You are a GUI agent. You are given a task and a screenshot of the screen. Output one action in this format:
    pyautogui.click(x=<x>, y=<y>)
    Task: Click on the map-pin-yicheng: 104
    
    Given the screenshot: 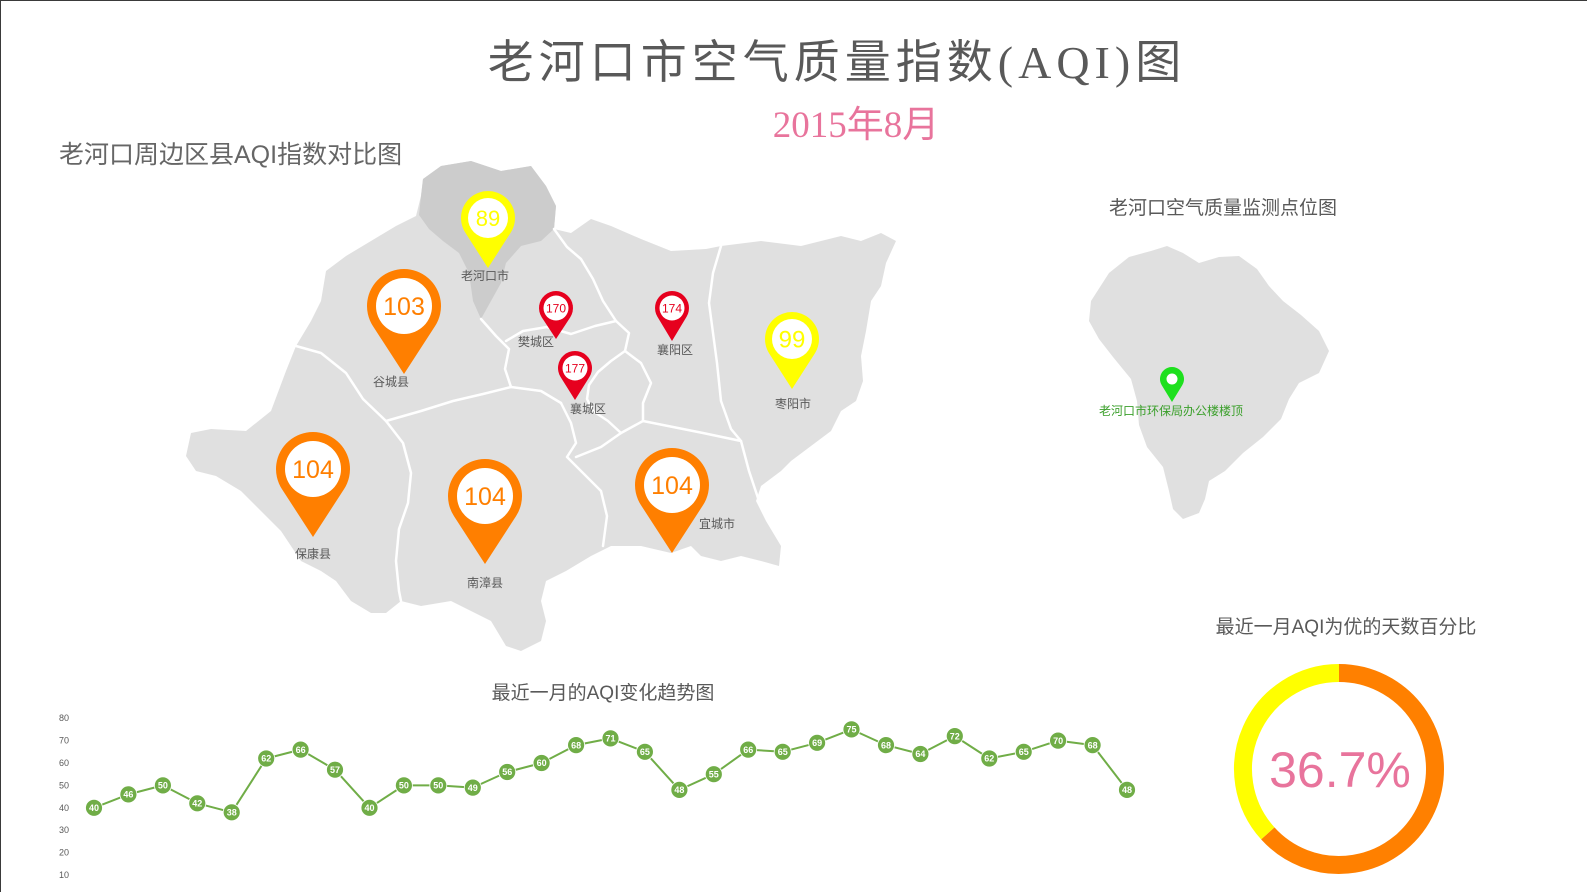 What is the action you would take?
    pyautogui.click(x=671, y=500)
    